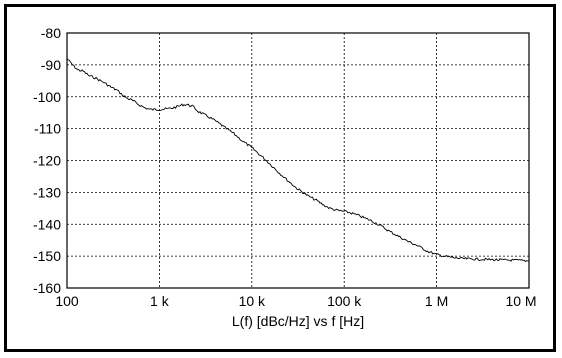  I want to click on x-tick-label: 10 k, so click(252, 301).